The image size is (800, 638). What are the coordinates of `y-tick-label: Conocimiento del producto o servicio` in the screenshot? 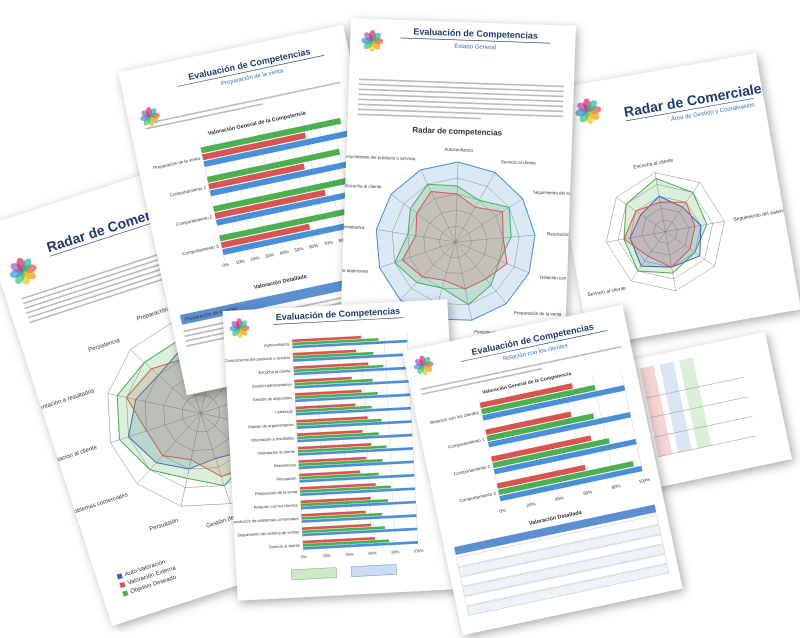 It's located at (257, 359).